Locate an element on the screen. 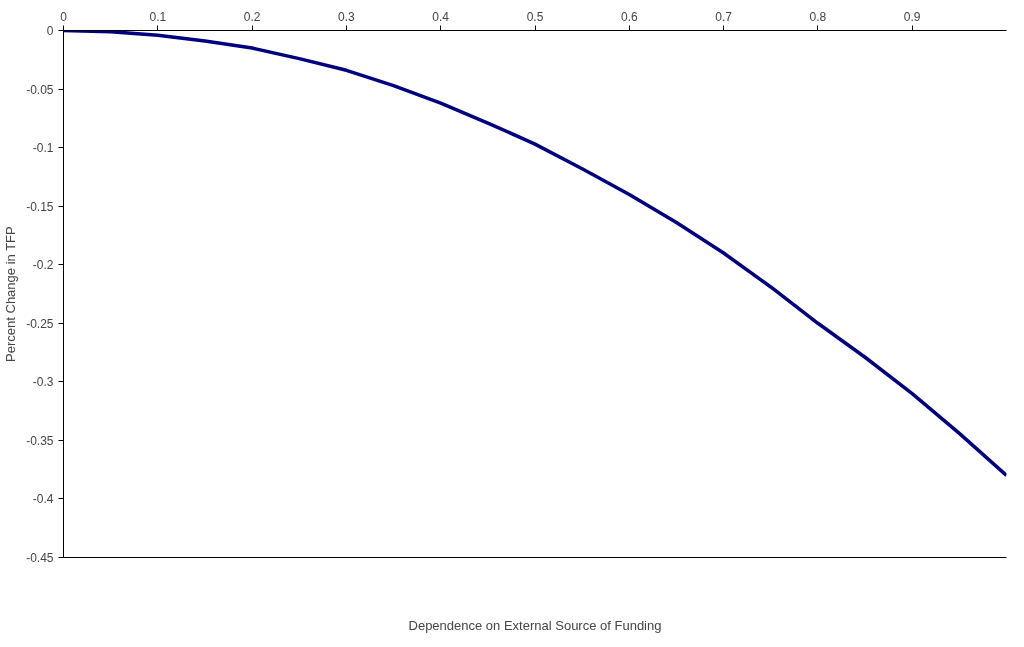 This screenshot has width=1024, height=647. y-tick-label: -0.2 is located at coordinates (43, 265).